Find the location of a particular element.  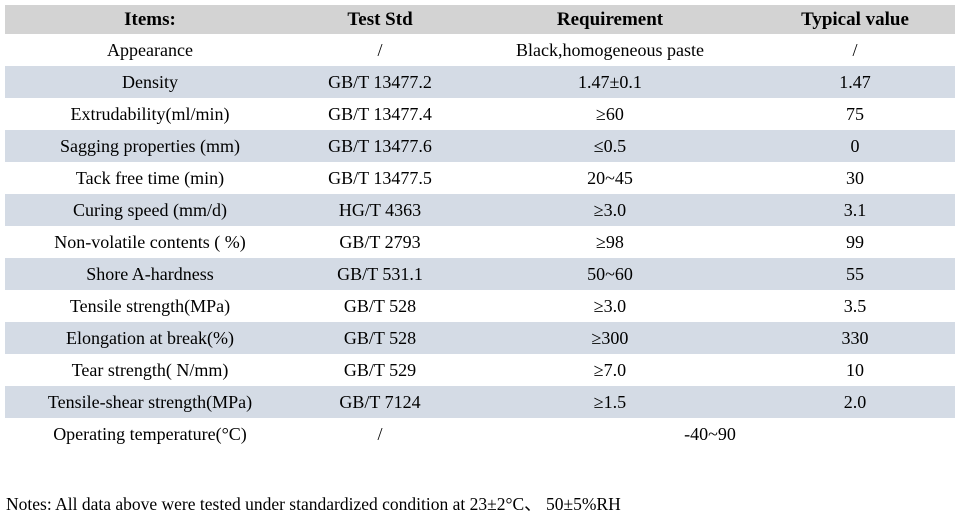

cell-typical-value: 2.0 is located at coordinates (855, 402).